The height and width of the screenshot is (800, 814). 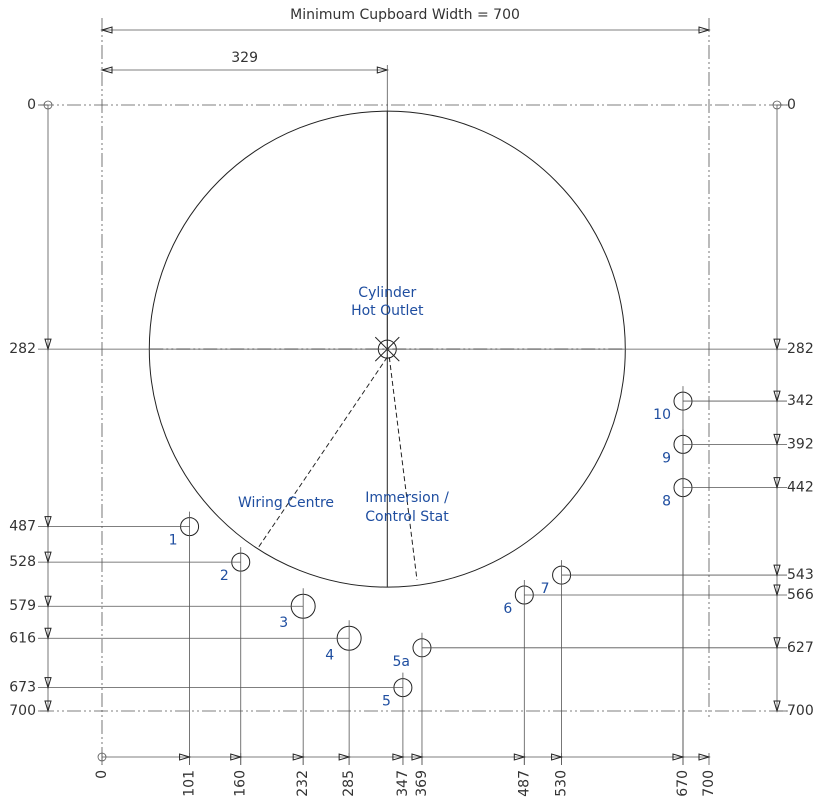 What do you see at coordinates (507, 609) in the screenshot?
I see `hole-label: 6` at bounding box center [507, 609].